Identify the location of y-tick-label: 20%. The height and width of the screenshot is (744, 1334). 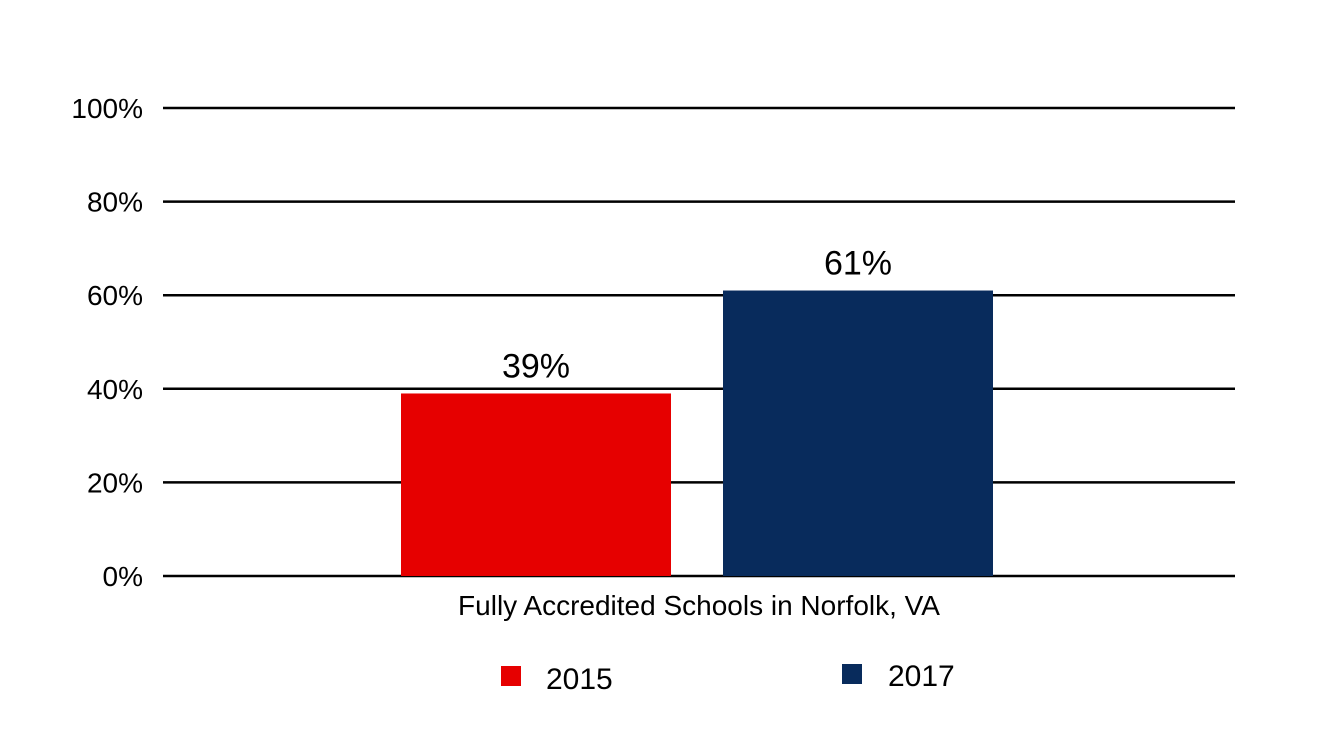
(115, 482).